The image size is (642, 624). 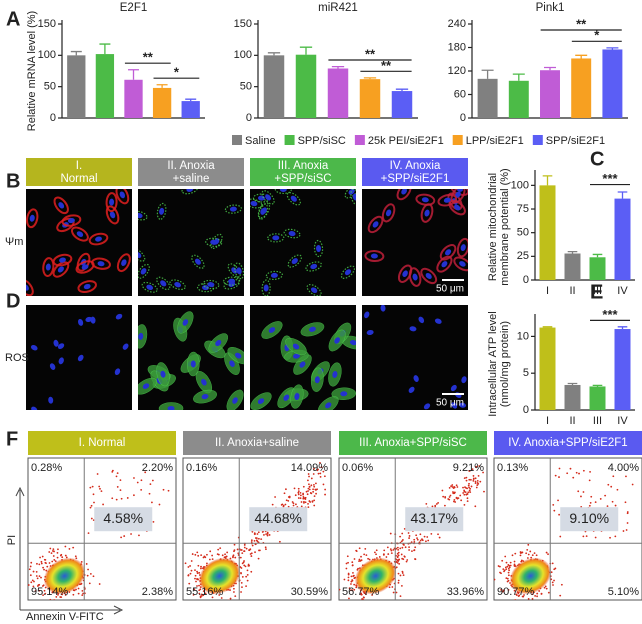 What do you see at coordinates (370, 53) in the screenshot?
I see `significance-label: **` at bounding box center [370, 53].